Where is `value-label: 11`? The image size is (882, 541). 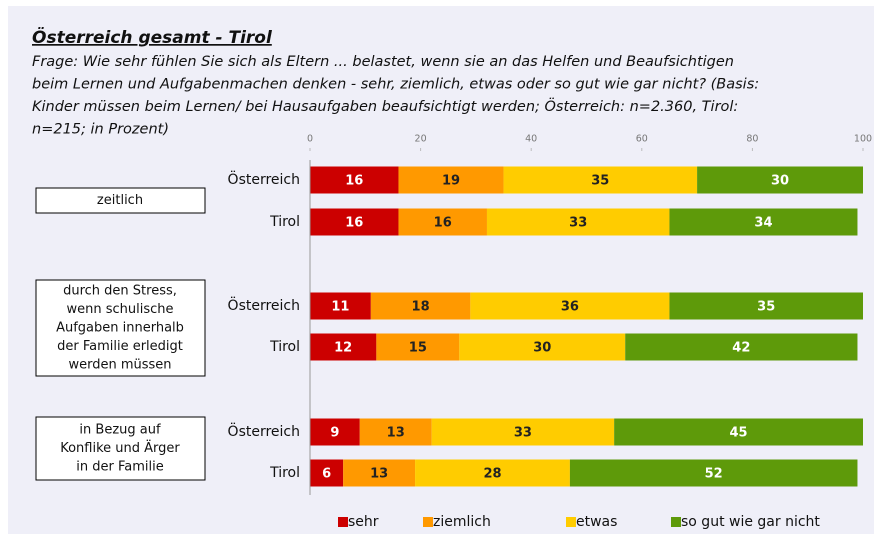 value-label: 11 is located at coordinates (340, 307).